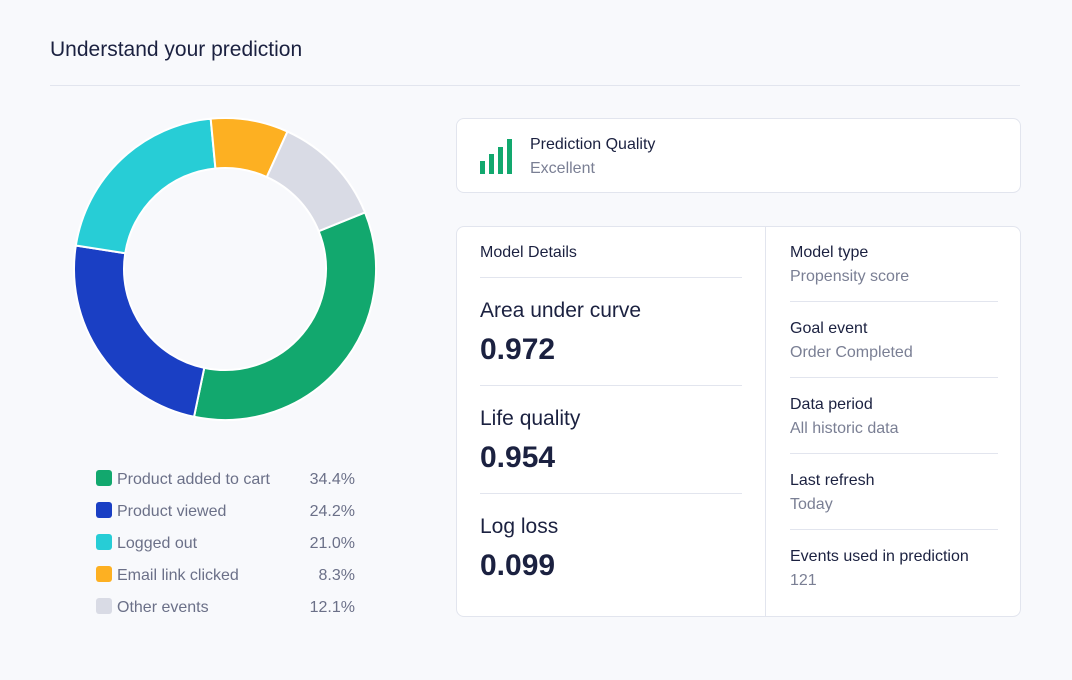 Image resolution: width=1072 pixels, height=680 pixels. What do you see at coordinates (831, 404) in the screenshot?
I see `info-label: Data period` at bounding box center [831, 404].